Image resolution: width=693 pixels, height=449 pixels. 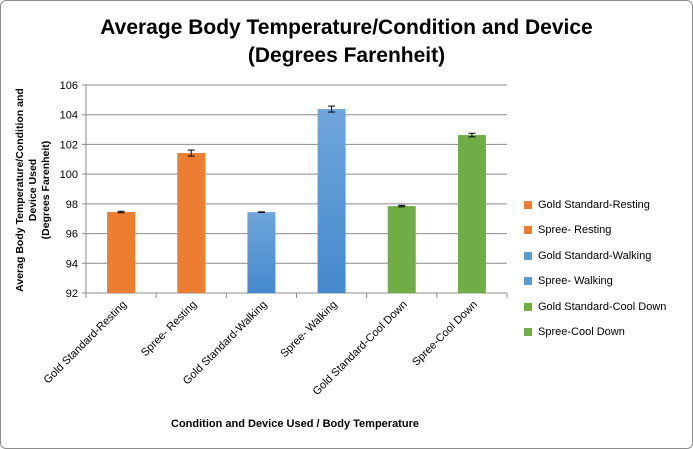 What do you see at coordinates (308, 329) in the screenshot?
I see `x-tick-label: Spree- Walking` at bounding box center [308, 329].